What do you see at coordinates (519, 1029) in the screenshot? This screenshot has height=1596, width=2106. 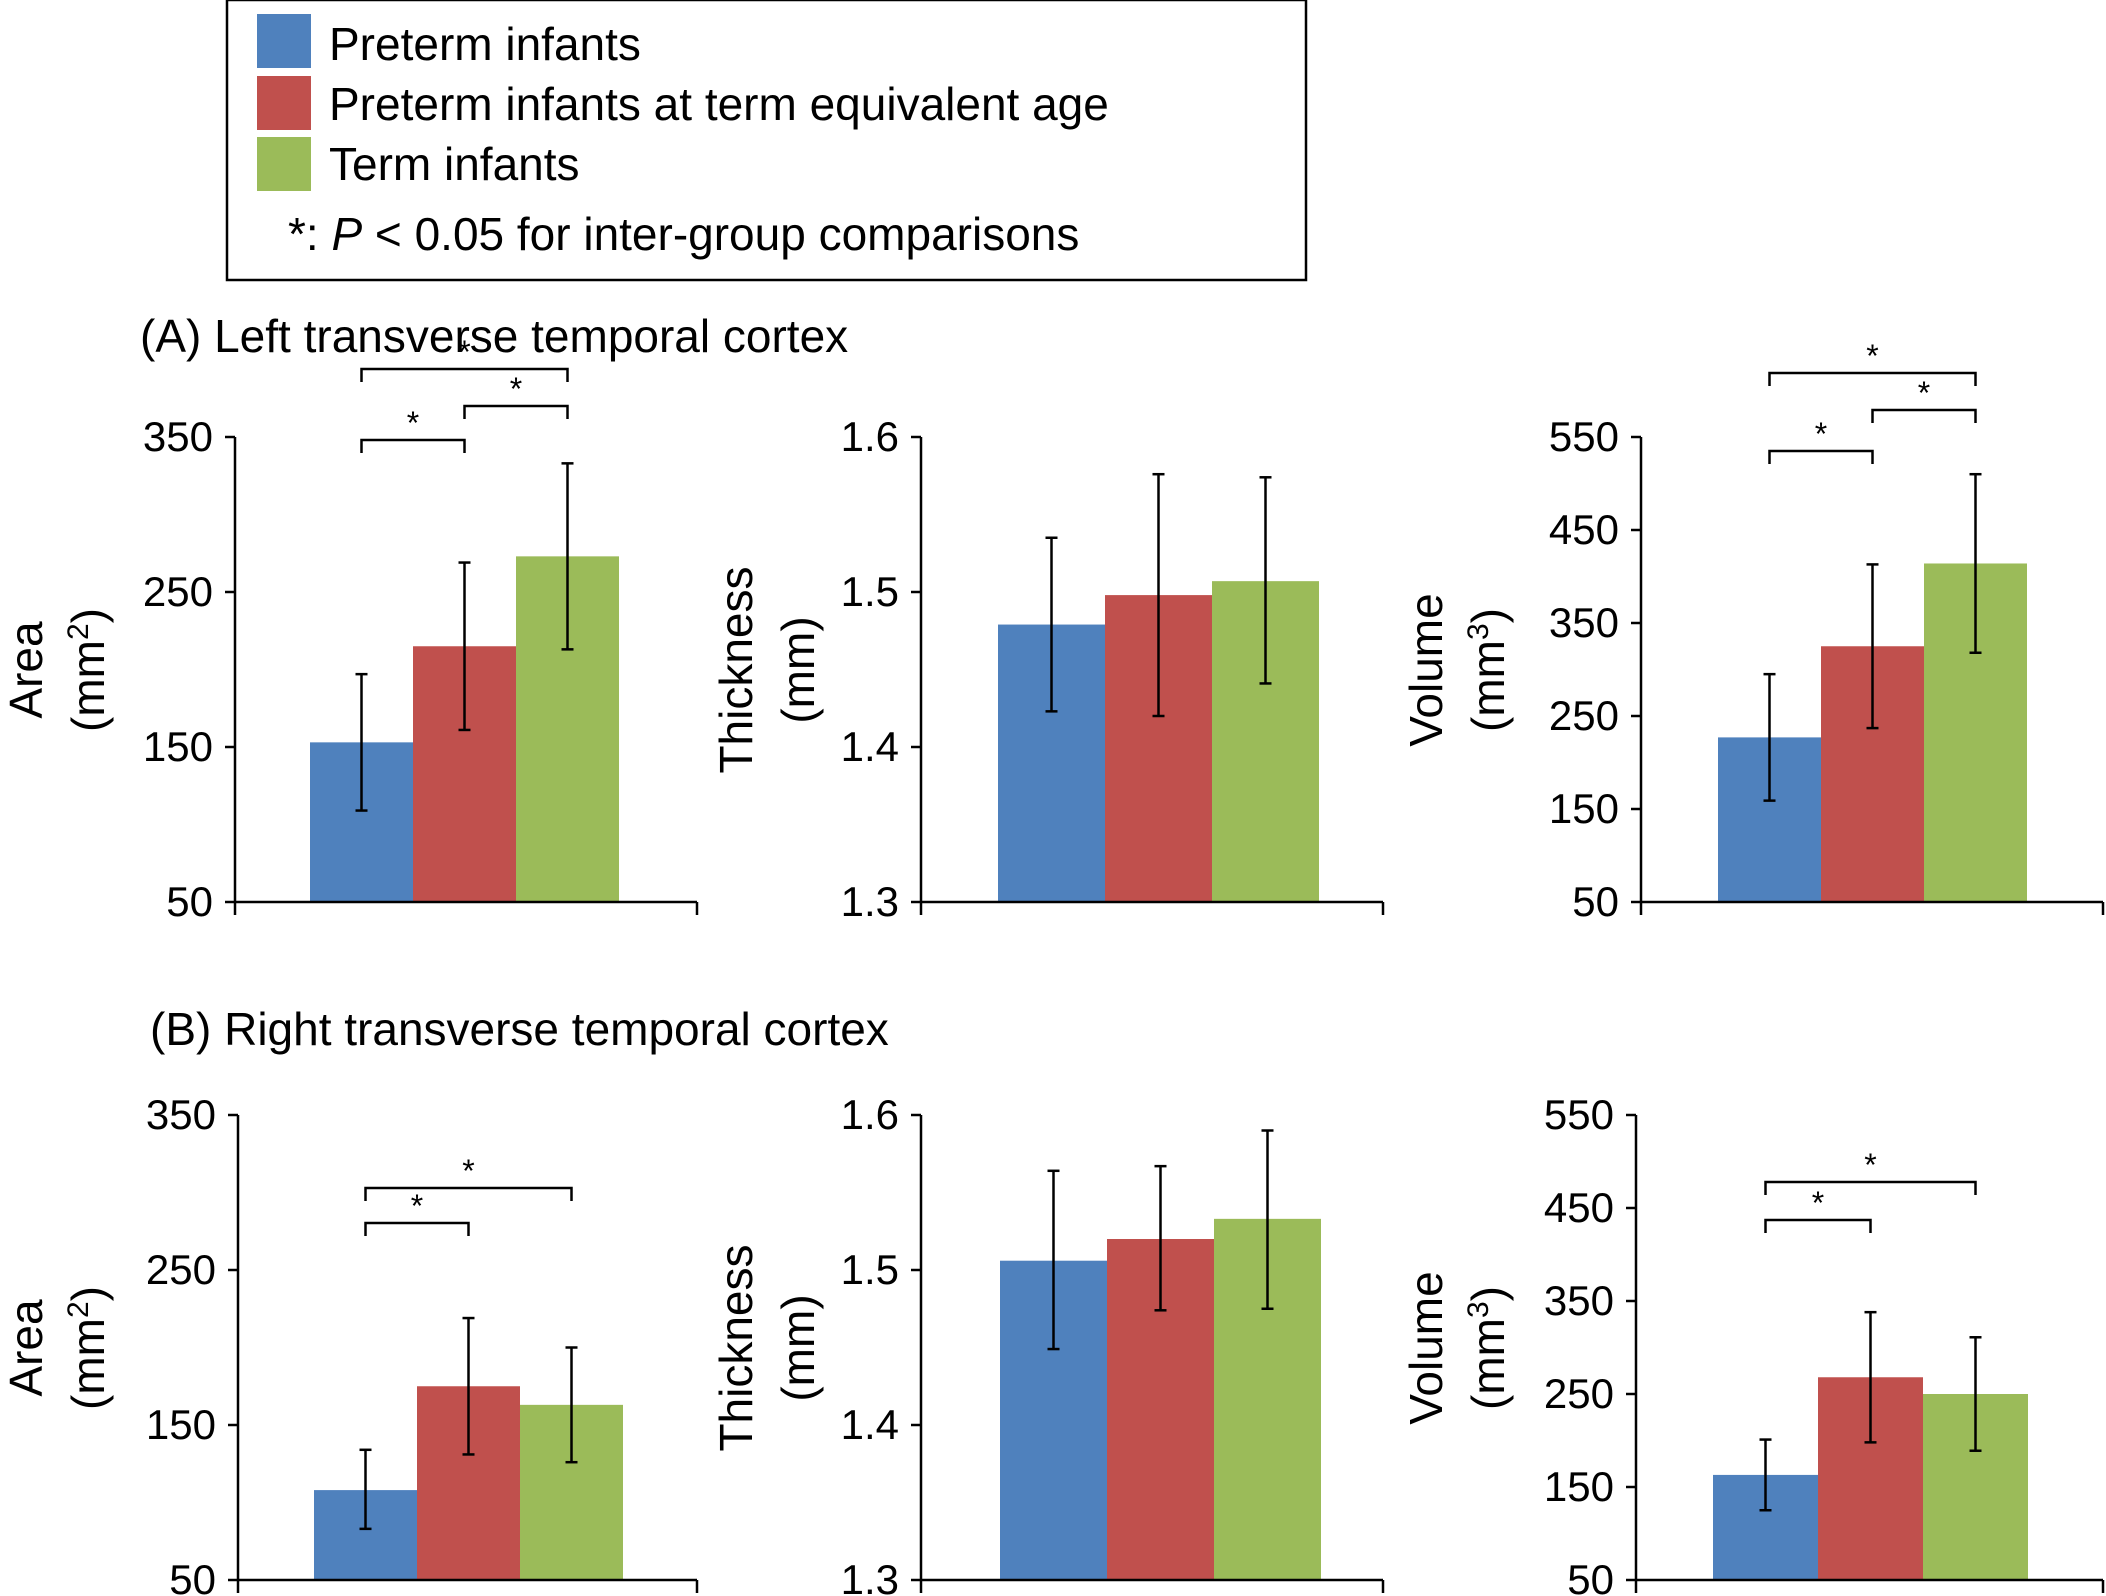 I see `section-title-b: (B) Right transverse temporal cortex` at bounding box center [519, 1029].